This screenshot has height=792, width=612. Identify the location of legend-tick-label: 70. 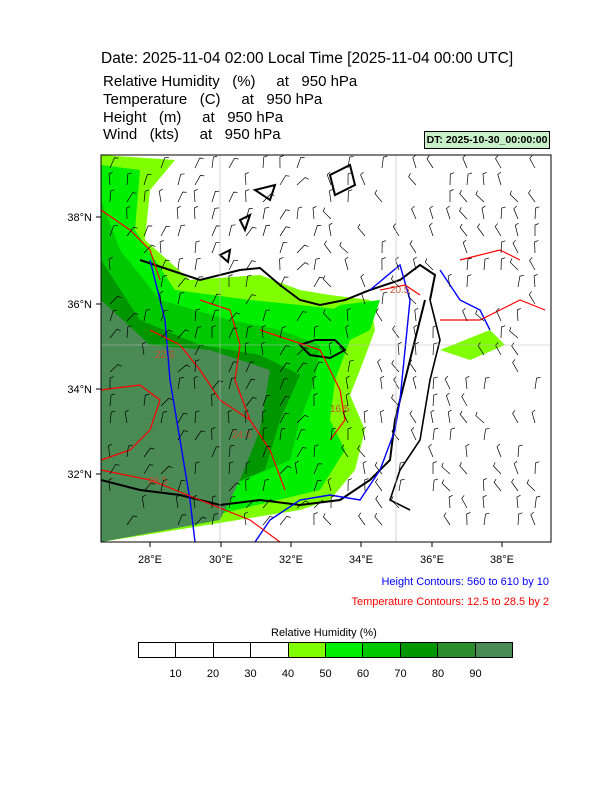
(400, 674).